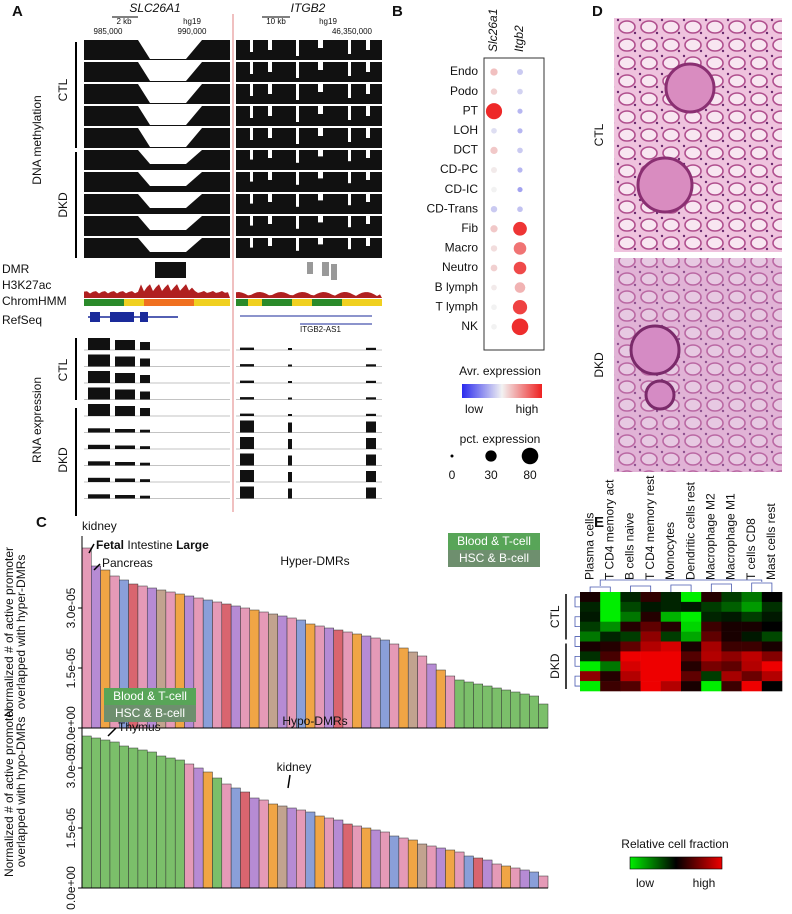  What do you see at coordinates (71, 767) in the screenshot?
I see `y-tick-label: 3.0e-05` at bounding box center [71, 767].